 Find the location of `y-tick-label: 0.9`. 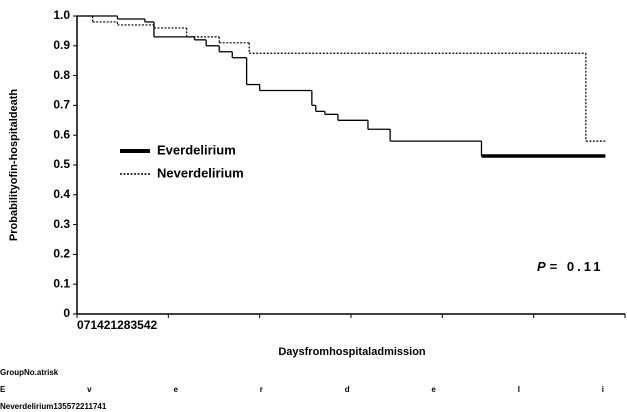

y-tick-label: 0.9 is located at coordinates (61, 45).